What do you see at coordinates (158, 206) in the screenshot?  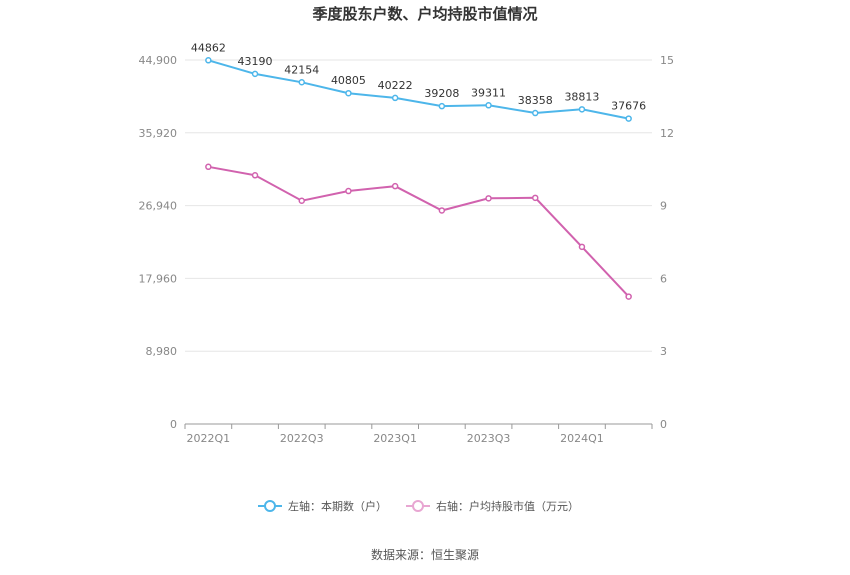 I see `y-left-tick-label: 26,940` at bounding box center [158, 206].